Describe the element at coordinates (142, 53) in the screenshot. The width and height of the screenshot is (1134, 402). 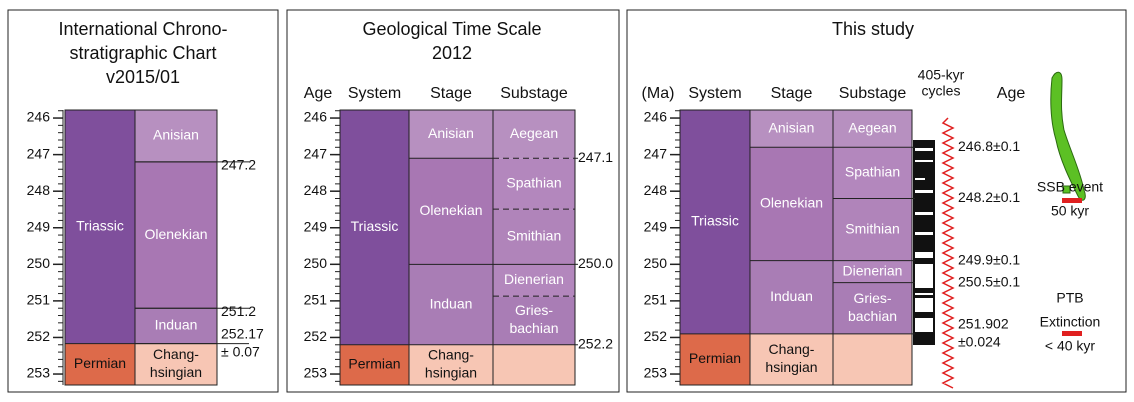
I see `panel-title: stratigraphic Chart` at that location.